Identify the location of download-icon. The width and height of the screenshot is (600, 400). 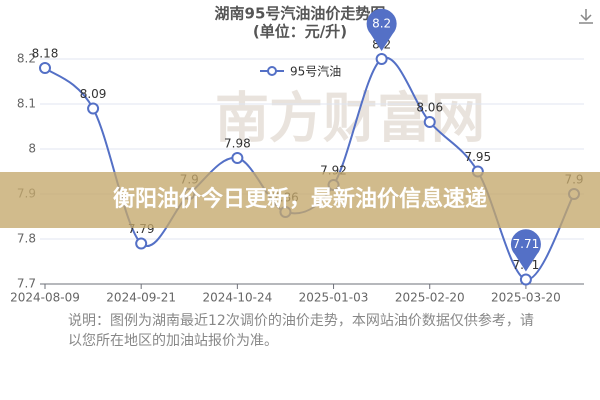
(586, 16).